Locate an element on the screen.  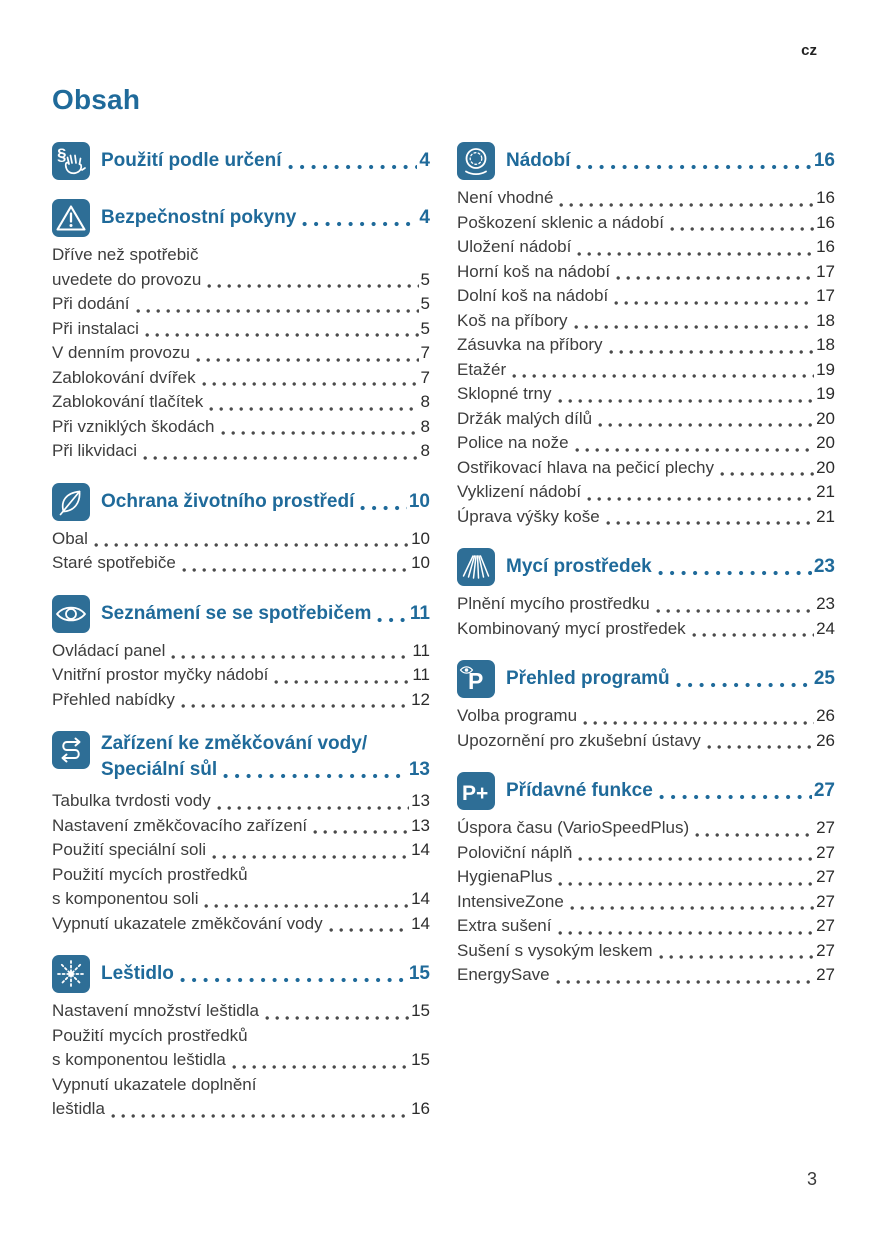
toc-entry: Nastavení změkčovacího zařízení 13 is located at coordinates (241, 826).